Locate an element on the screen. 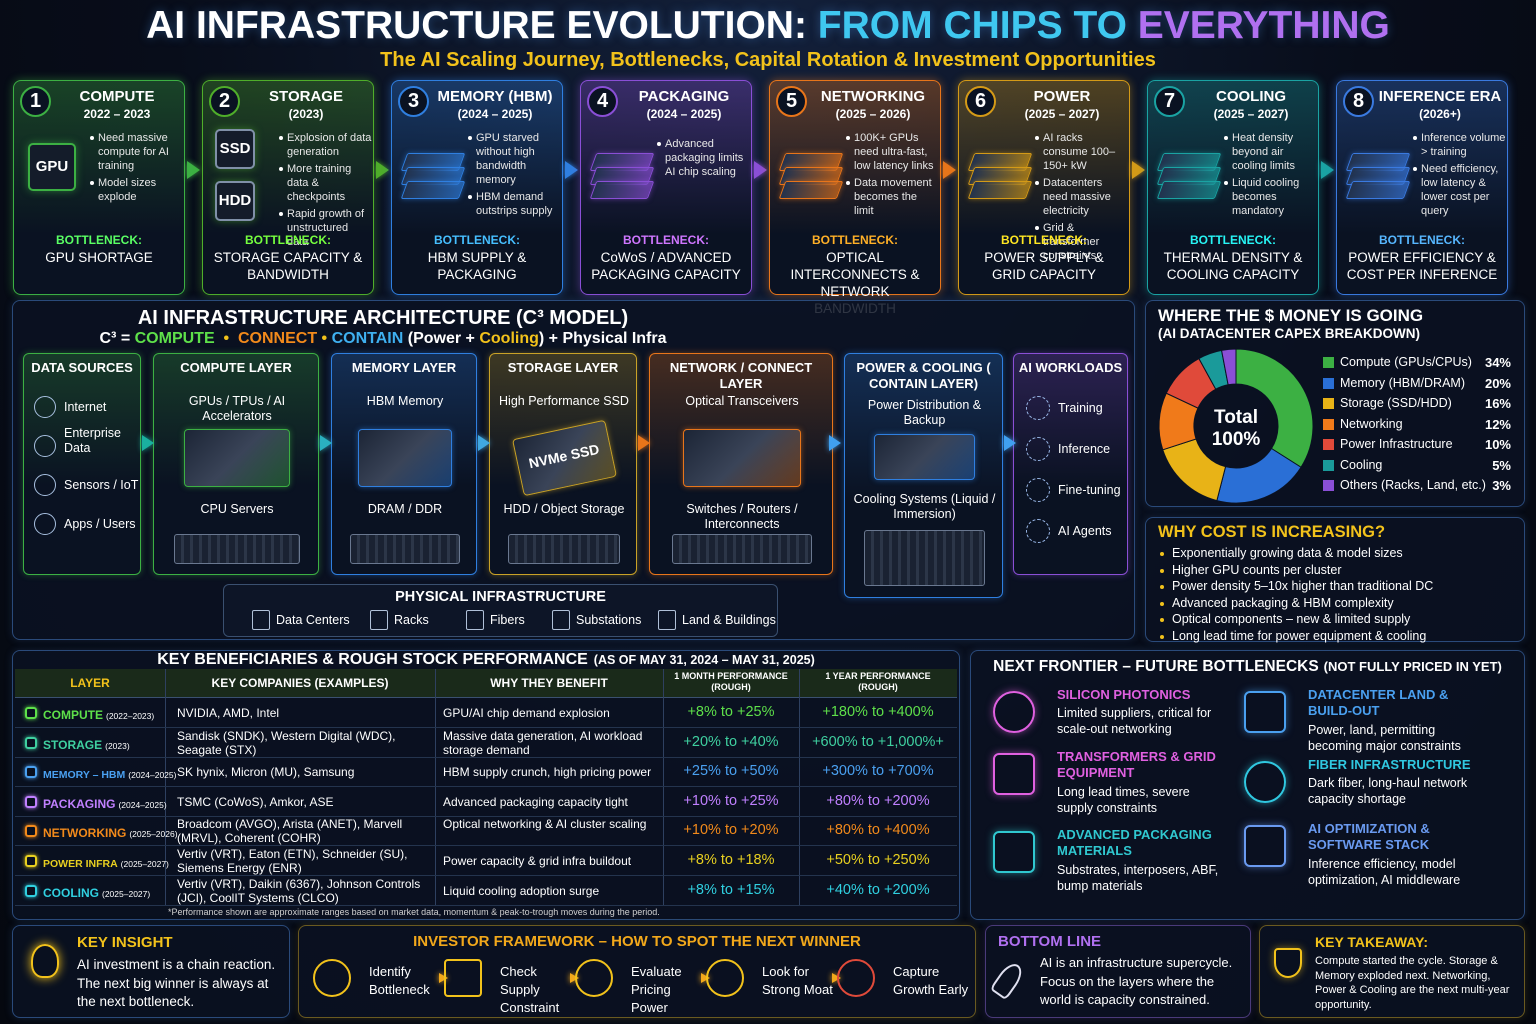 The height and width of the screenshot is (1024, 1536). stage-title: NETWORKING is located at coordinates (873, 96).